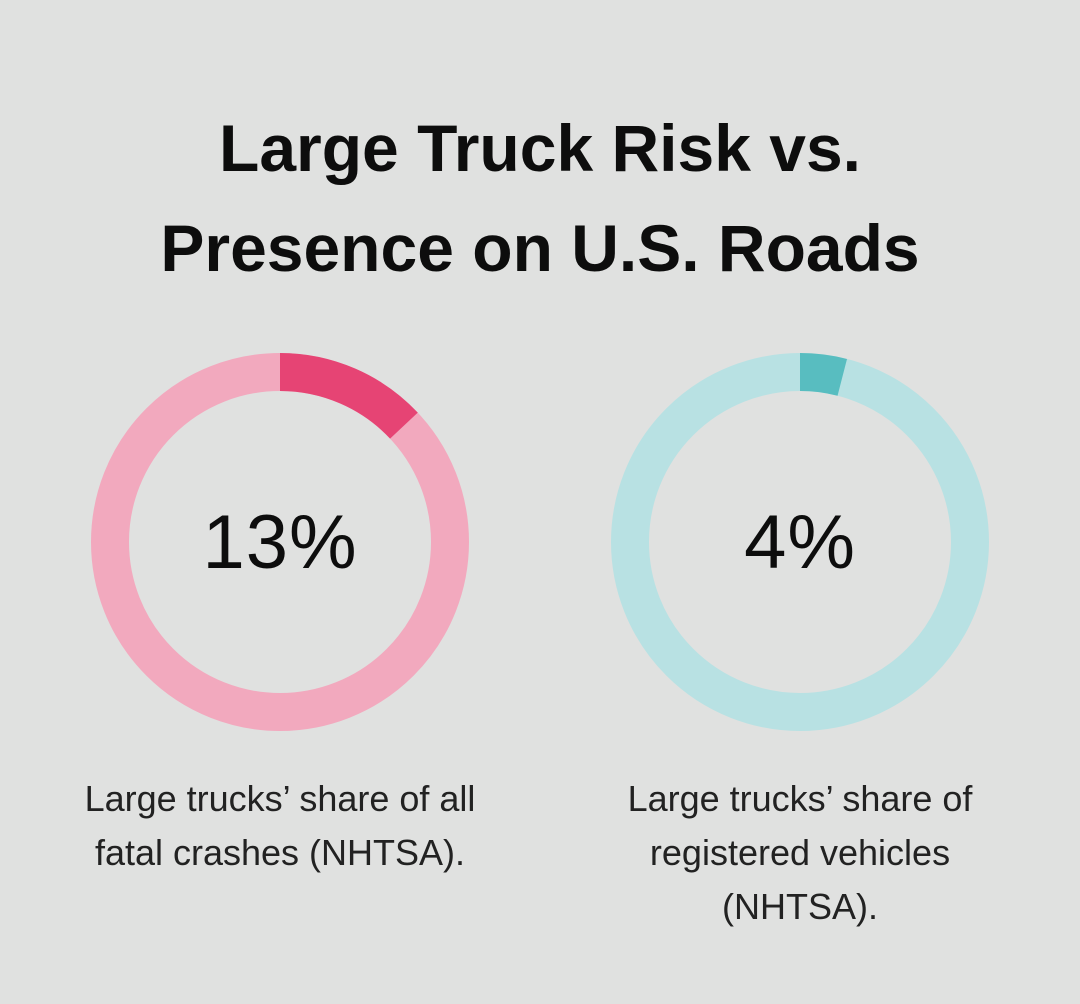 This screenshot has width=1080, height=1004. Describe the element at coordinates (540, 148) in the screenshot. I see `chart-title-line-1: Large Truck Risk vs.` at that location.